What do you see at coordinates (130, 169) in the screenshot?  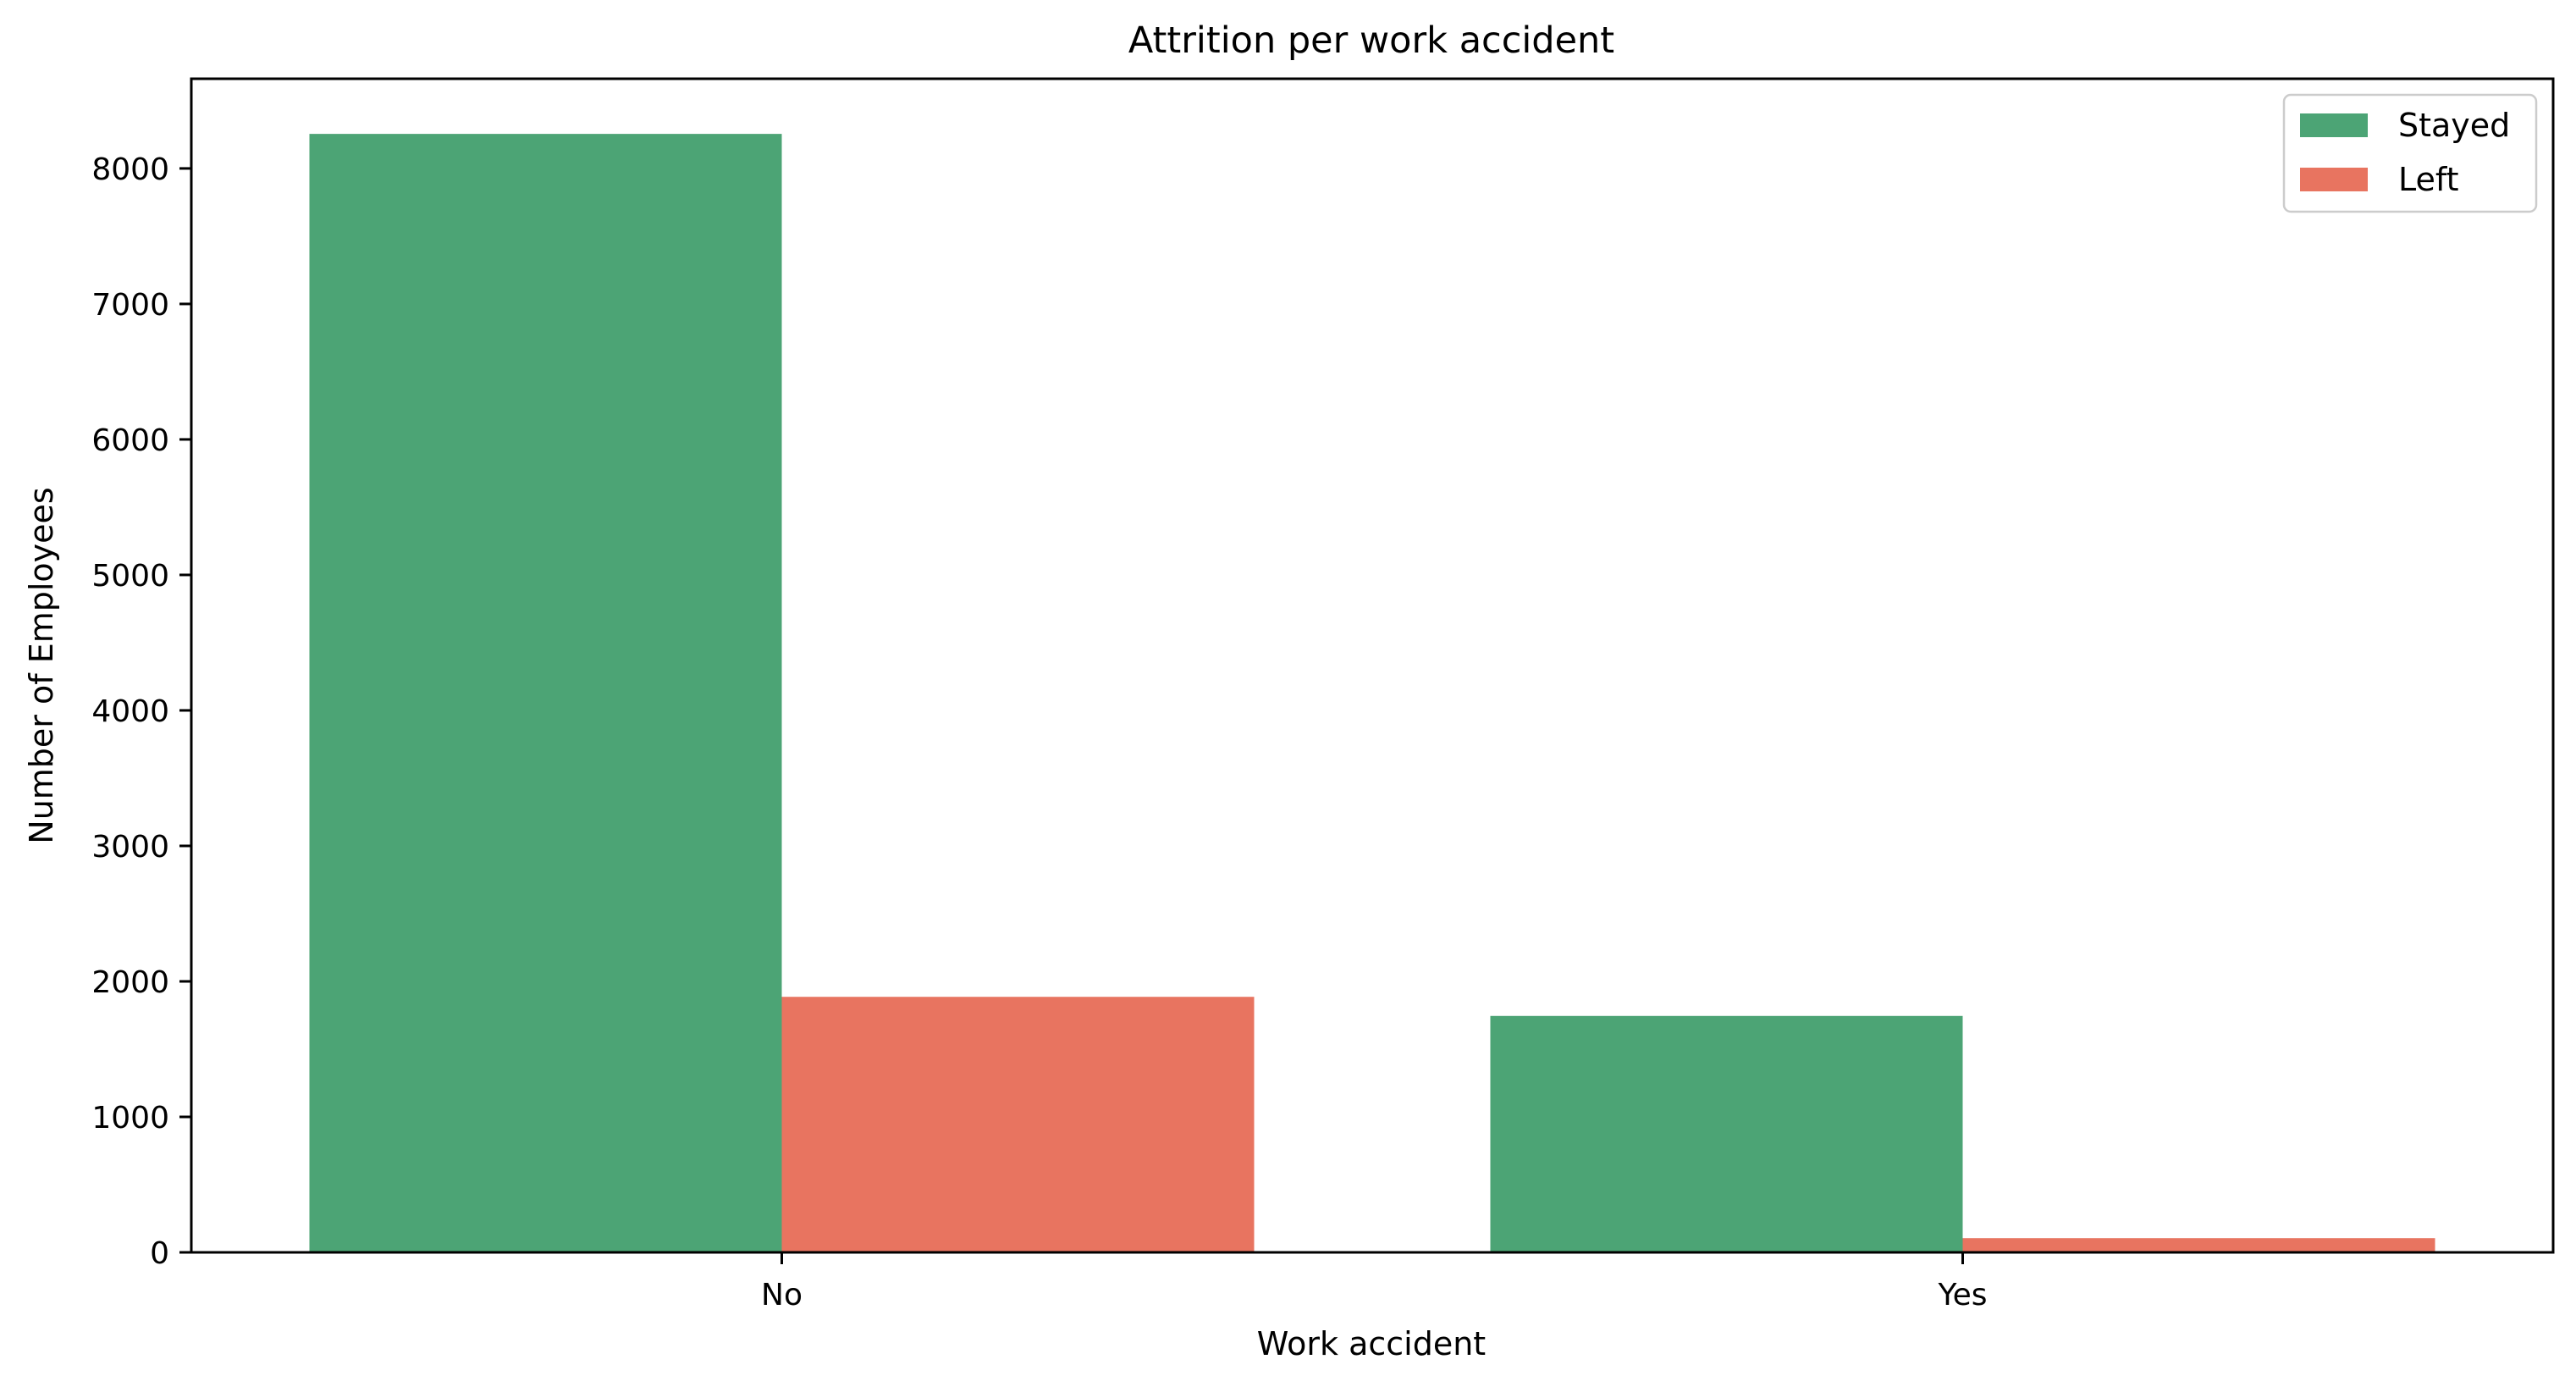 I see `y-tick-label: 8000` at bounding box center [130, 169].